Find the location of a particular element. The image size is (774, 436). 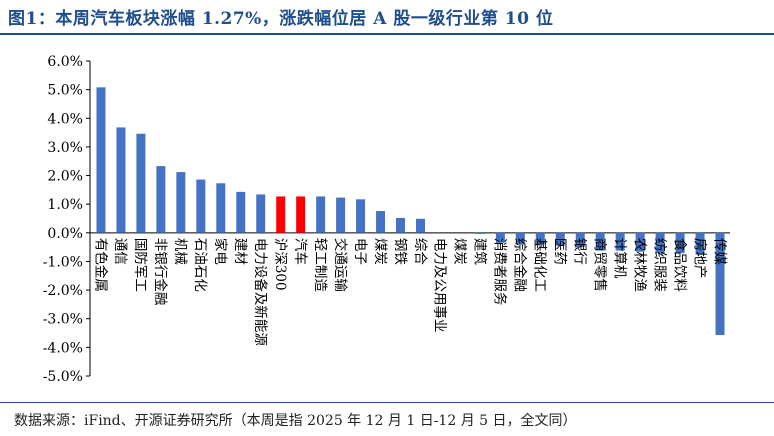

category-label: 银行 is located at coordinates (580, 251).